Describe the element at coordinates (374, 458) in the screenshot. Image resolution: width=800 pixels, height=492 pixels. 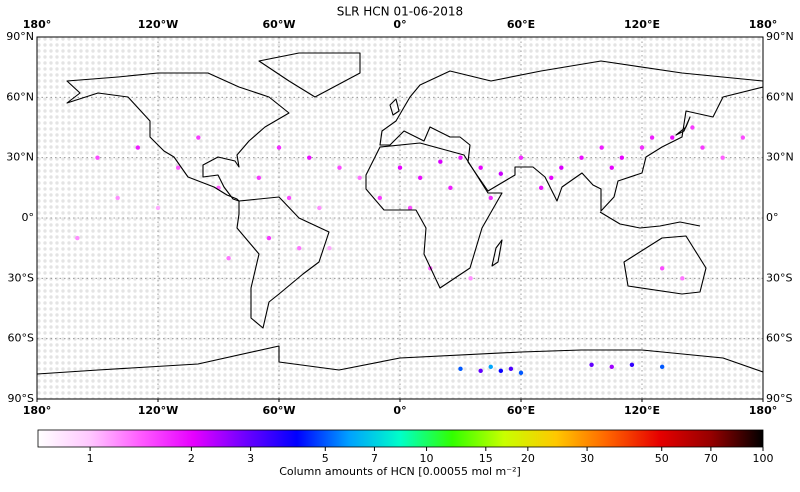
I see `colorbar-tick-label: 7` at that location.